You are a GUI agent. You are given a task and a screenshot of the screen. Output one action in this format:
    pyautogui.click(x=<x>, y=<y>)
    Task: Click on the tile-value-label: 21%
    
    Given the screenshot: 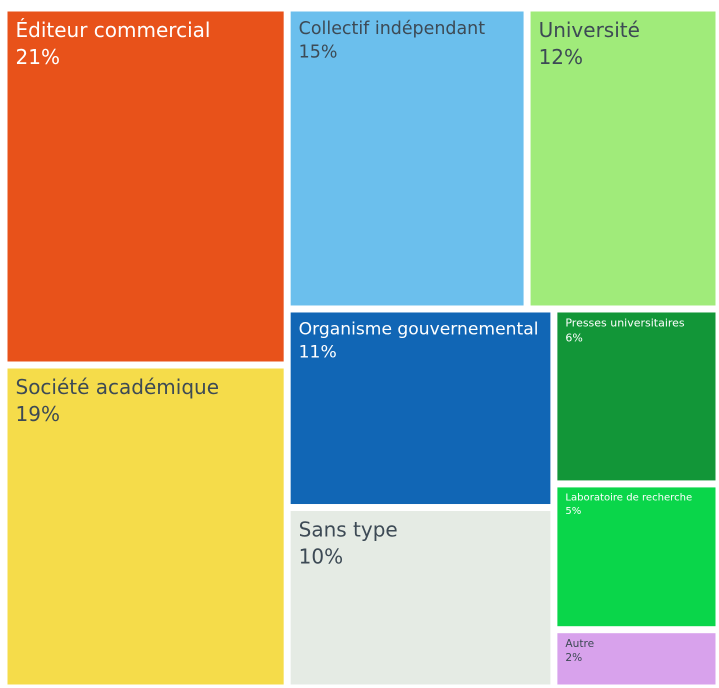 What is the action you would take?
    pyautogui.click(x=38, y=57)
    